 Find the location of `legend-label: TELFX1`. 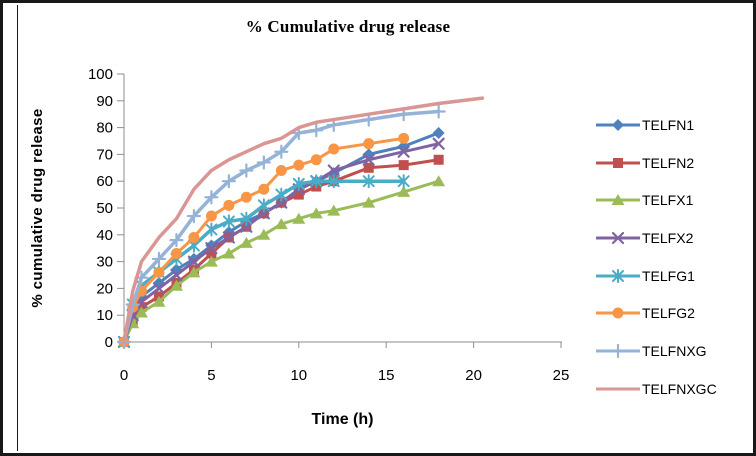

legend-label: TELFX1 is located at coordinates (668, 200).